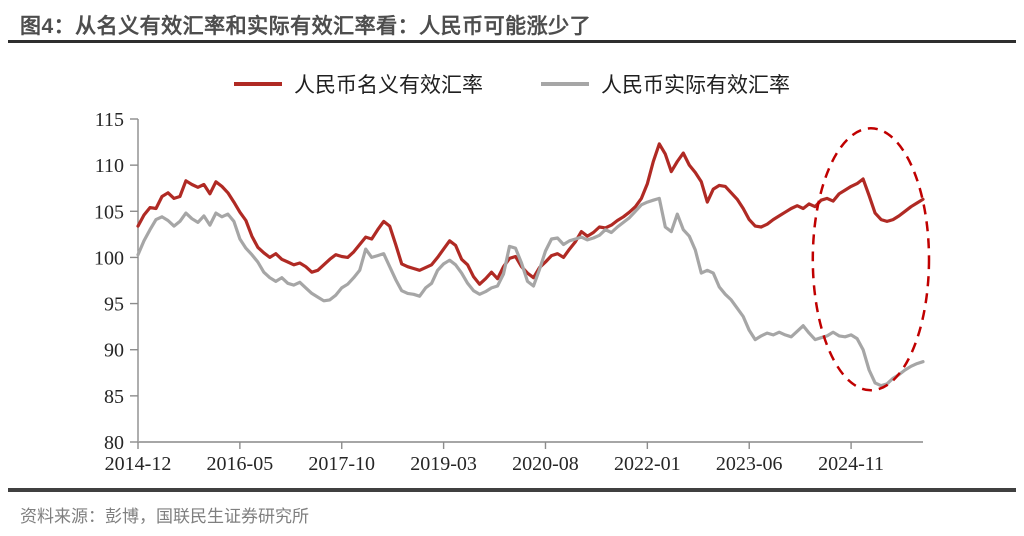  Describe the element at coordinates (512, 41) in the screenshot. I see `title-underline` at that location.